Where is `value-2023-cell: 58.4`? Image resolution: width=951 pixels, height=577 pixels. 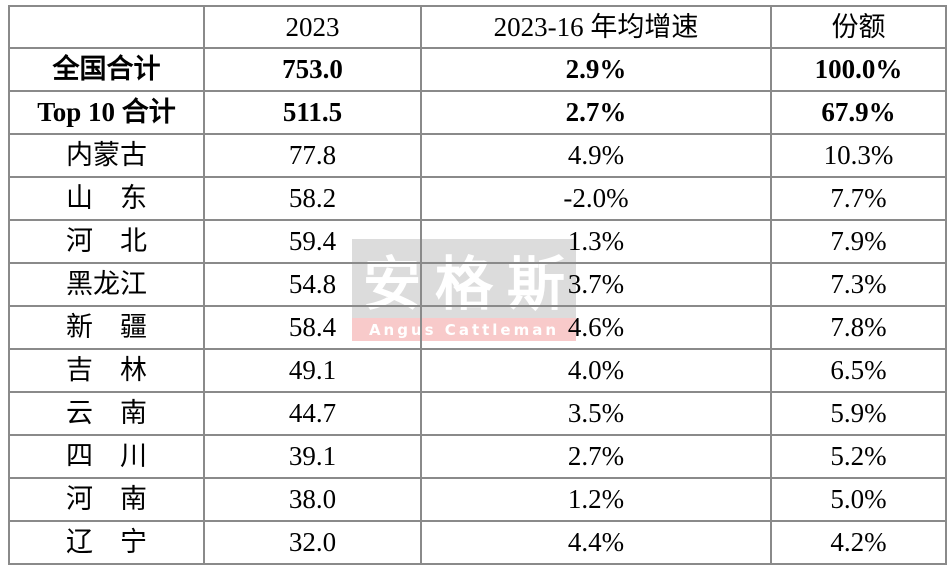
value-2023-cell: 58.4 is located at coordinates (312, 327).